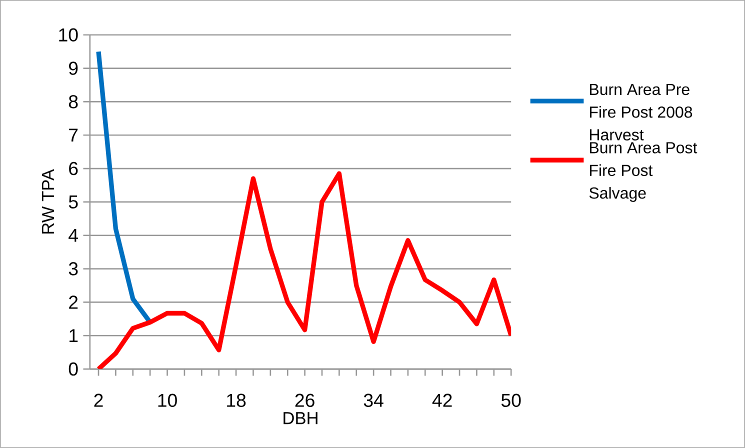 Image resolution: width=745 pixels, height=448 pixels. Describe the element at coordinates (73, 269) in the screenshot. I see `y-tick-label: 3` at that location.